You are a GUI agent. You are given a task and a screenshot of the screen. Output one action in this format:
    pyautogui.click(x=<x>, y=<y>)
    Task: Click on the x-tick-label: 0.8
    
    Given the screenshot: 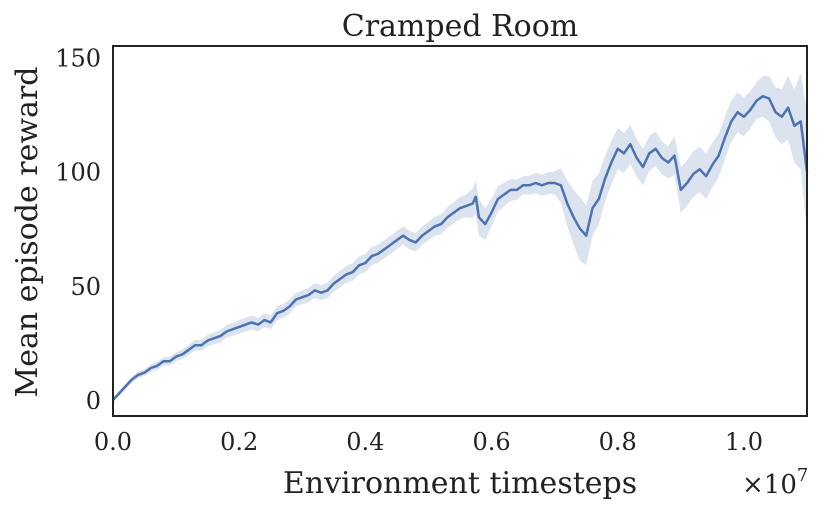 What is the action you would take?
    pyautogui.click(x=618, y=442)
    